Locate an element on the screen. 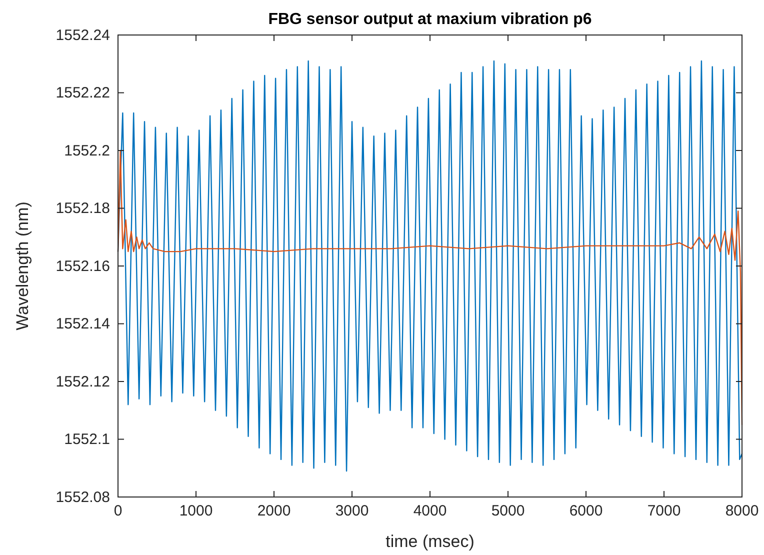 The image size is (764, 555). y-tick-label: 1552.2 is located at coordinates (87, 151).